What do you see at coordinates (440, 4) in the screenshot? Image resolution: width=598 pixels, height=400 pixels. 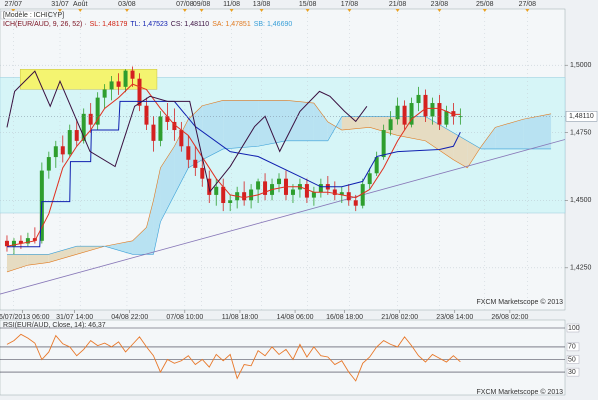 I see `top-tick-label: 23/08` at bounding box center [440, 4].